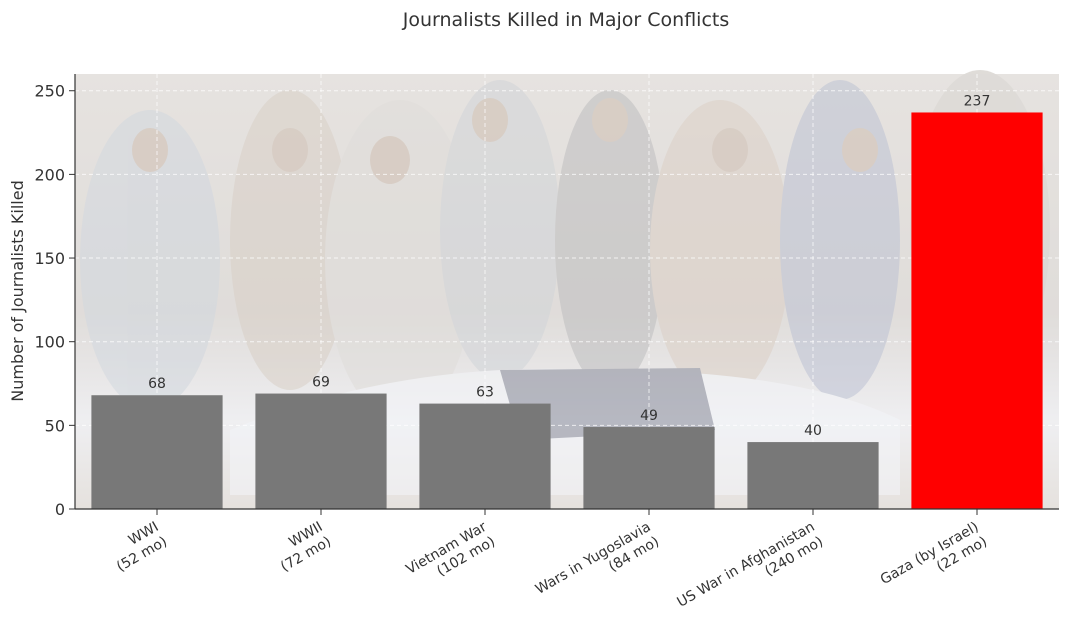 The height and width of the screenshot is (641, 1068). I want to click on y-ticks-group: 0 50 100 150 200 250, so click(54, 300).